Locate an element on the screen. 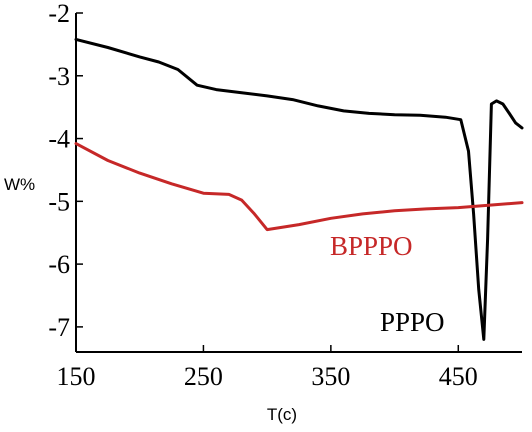 This screenshot has width=532, height=432. x-tick-label: 150 is located at coordinates (76, 376).